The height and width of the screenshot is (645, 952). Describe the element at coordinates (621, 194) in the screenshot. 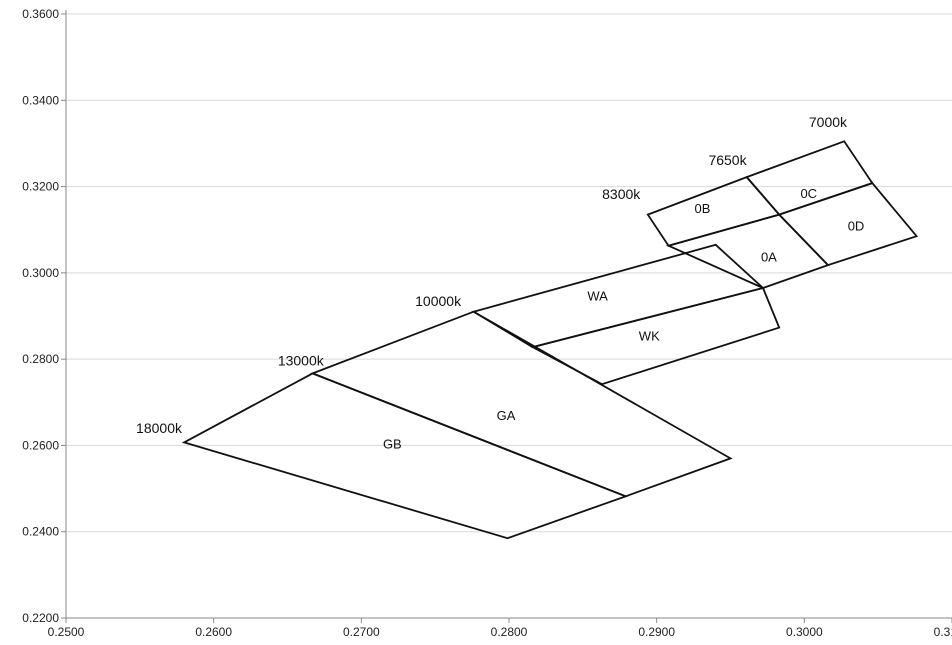

I see `temperature-label: 8300k` at that location.